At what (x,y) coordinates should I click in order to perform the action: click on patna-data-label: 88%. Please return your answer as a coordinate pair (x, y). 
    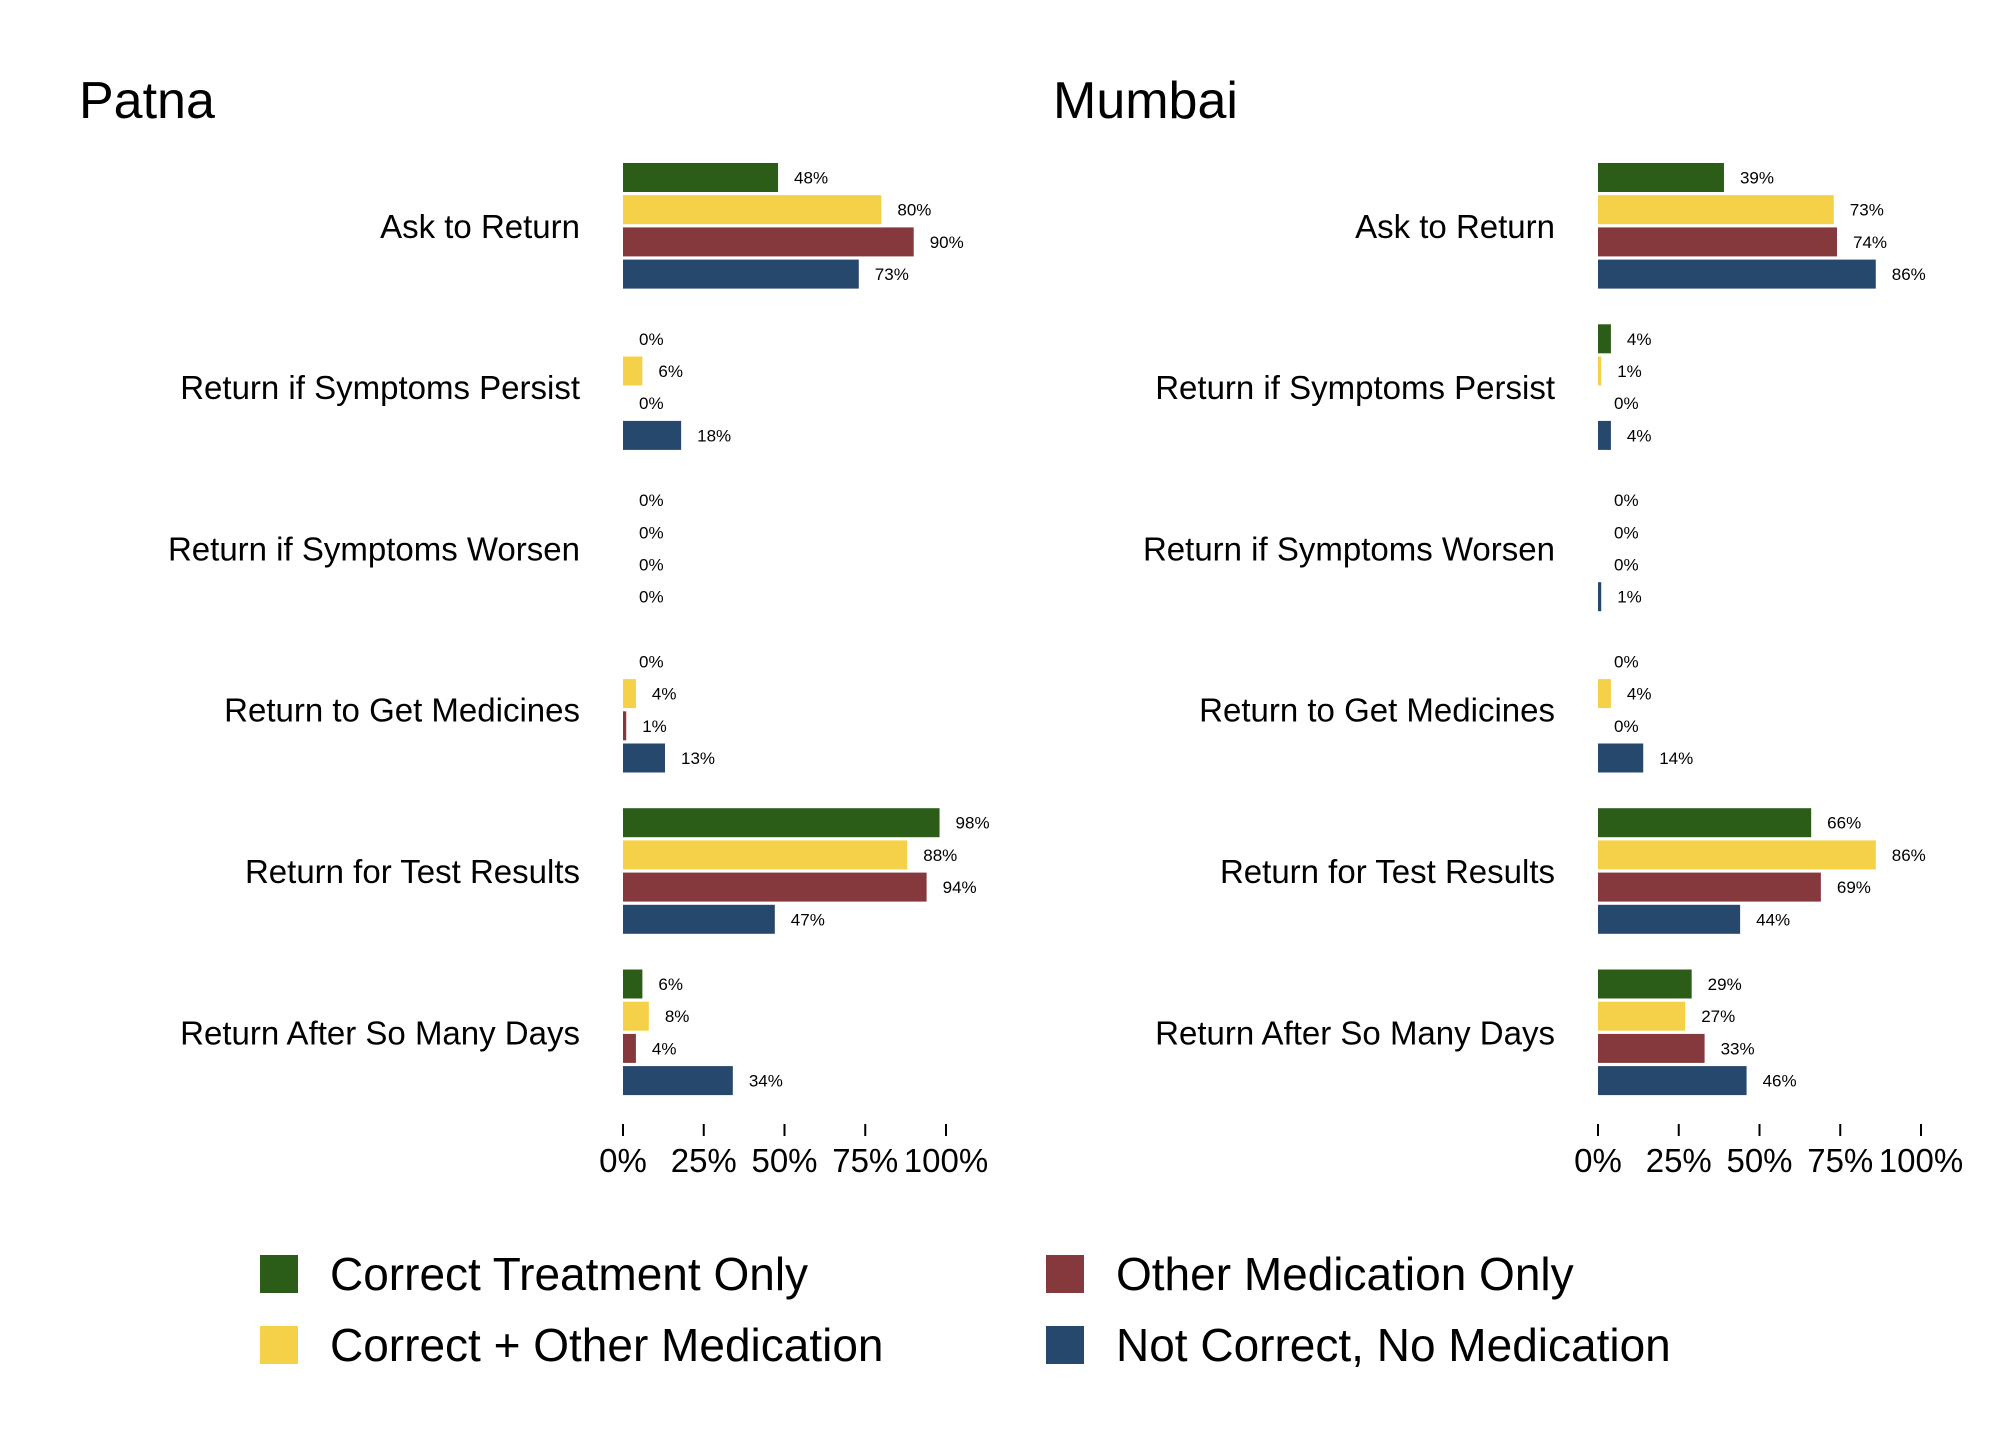
    Looking at the image, I should click on (940, 855).